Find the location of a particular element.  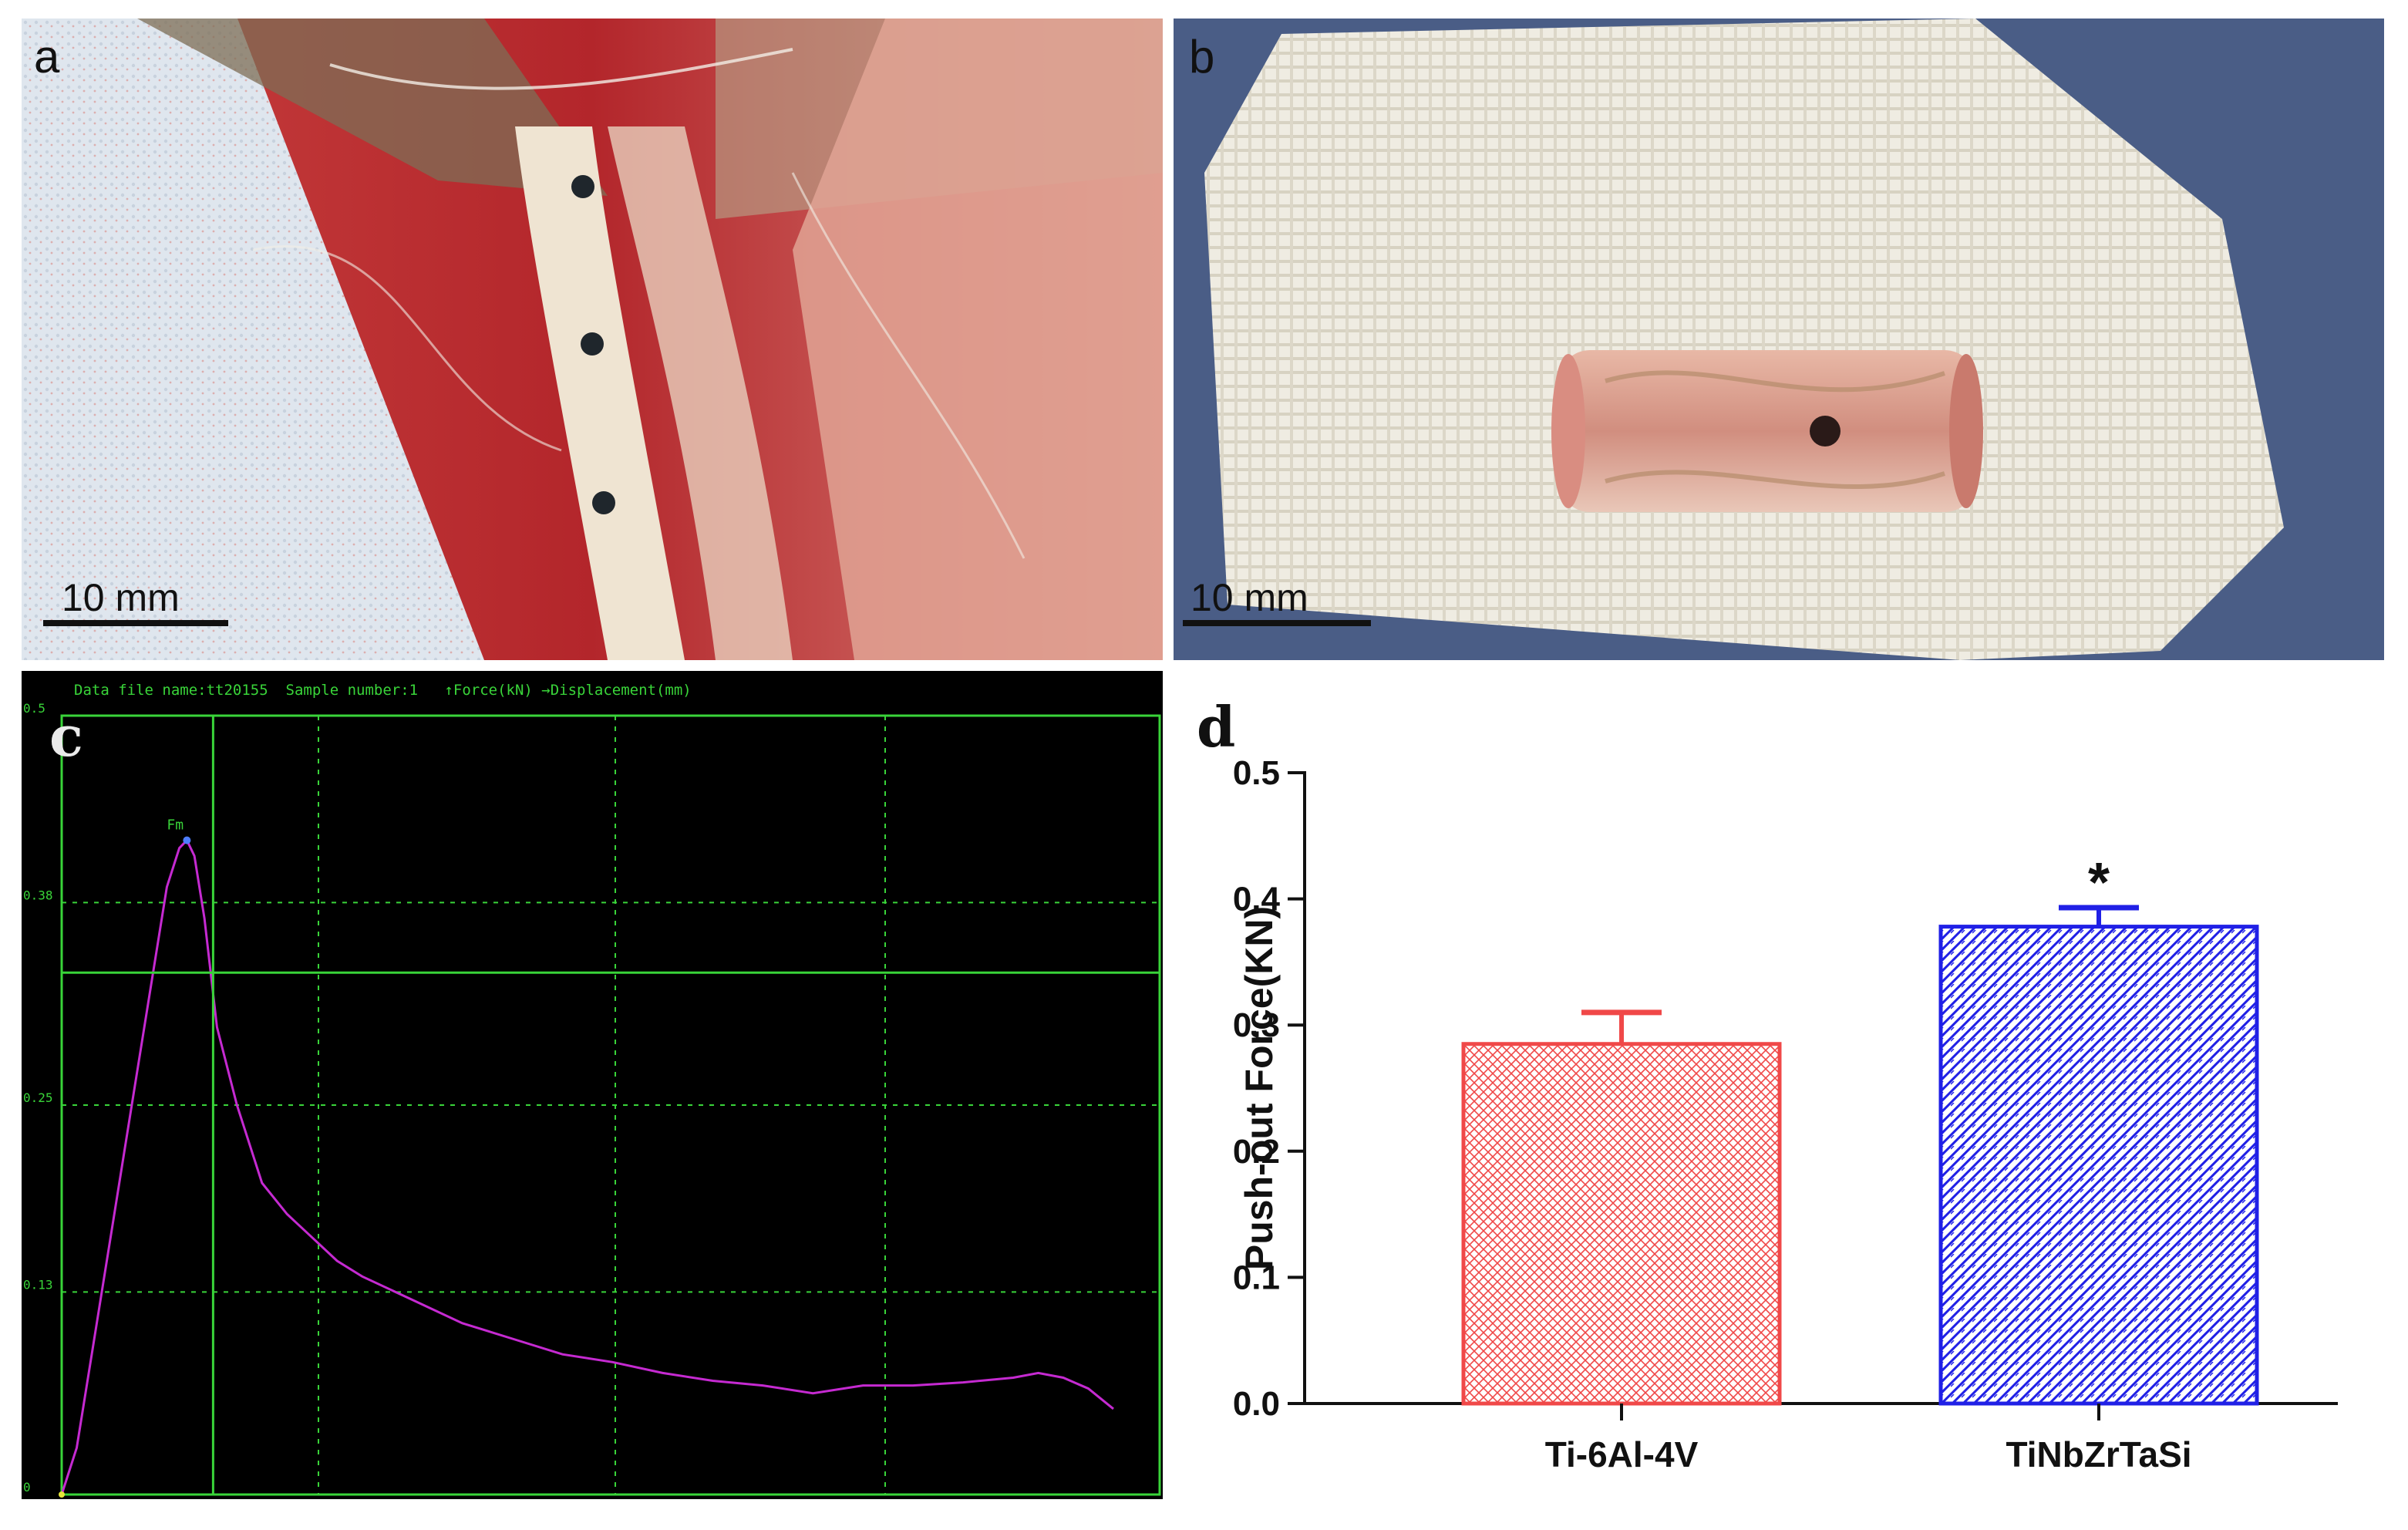

panel-b-label: b is located at coordinates (1202, 57).